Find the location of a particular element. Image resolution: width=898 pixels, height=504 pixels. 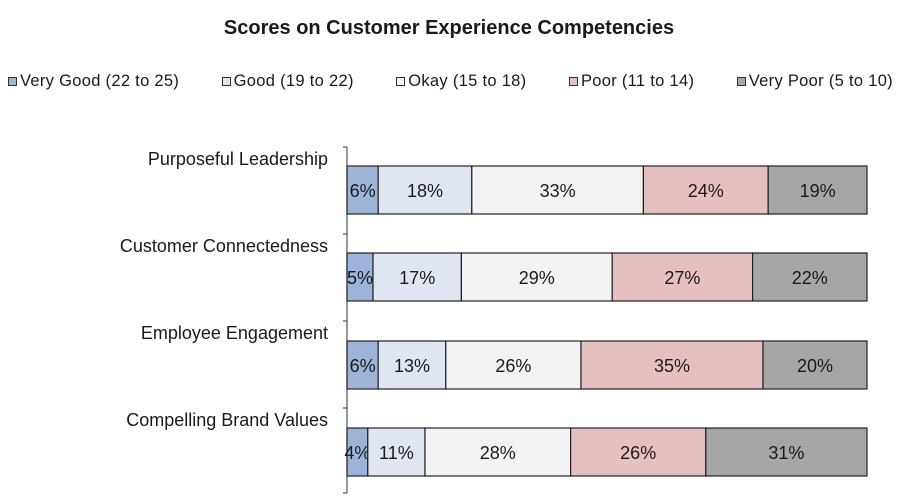

legend-swatch-okay is located at coordinates (401, 81).